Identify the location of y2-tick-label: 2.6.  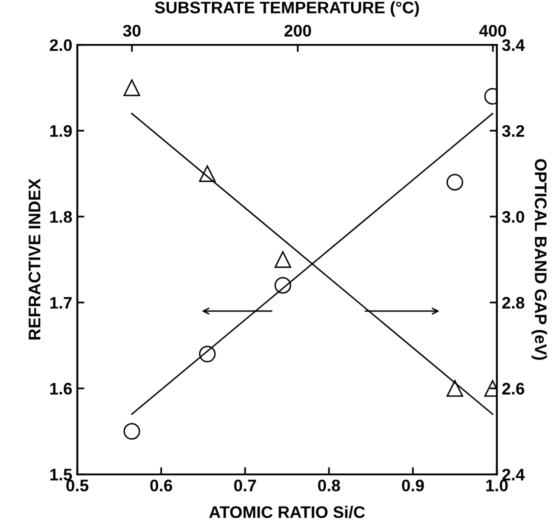
(513, 388).